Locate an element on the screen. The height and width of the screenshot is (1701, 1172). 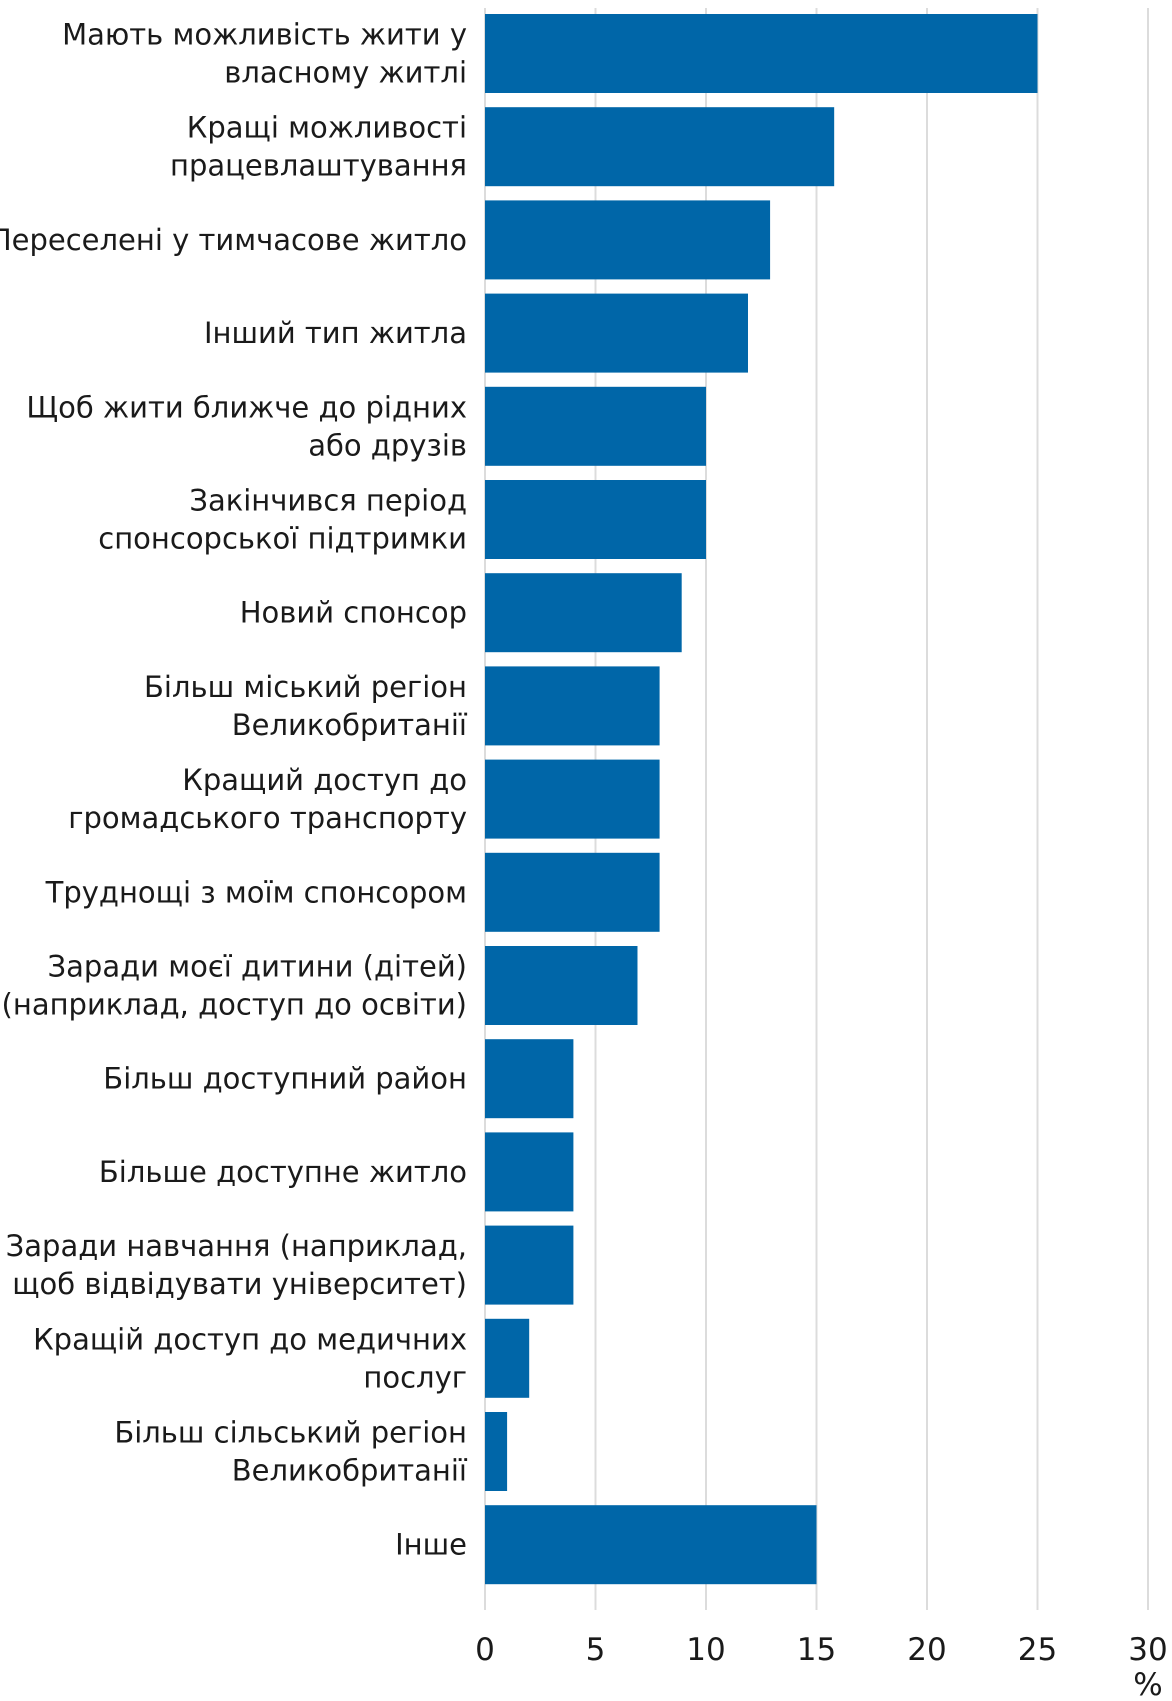
category-label-line: Більш доступний район is located at coordinates (285, 1079).